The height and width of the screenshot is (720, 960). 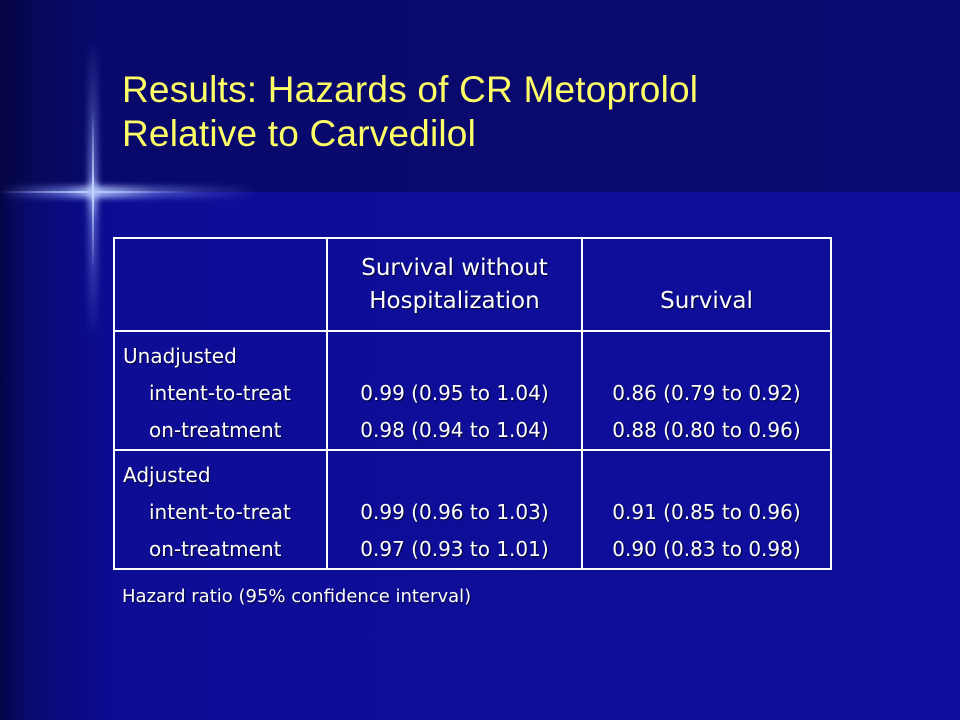 I want to click on value-itt: 0.99 (0.95 to 1.04), so click(x=454, y=393).